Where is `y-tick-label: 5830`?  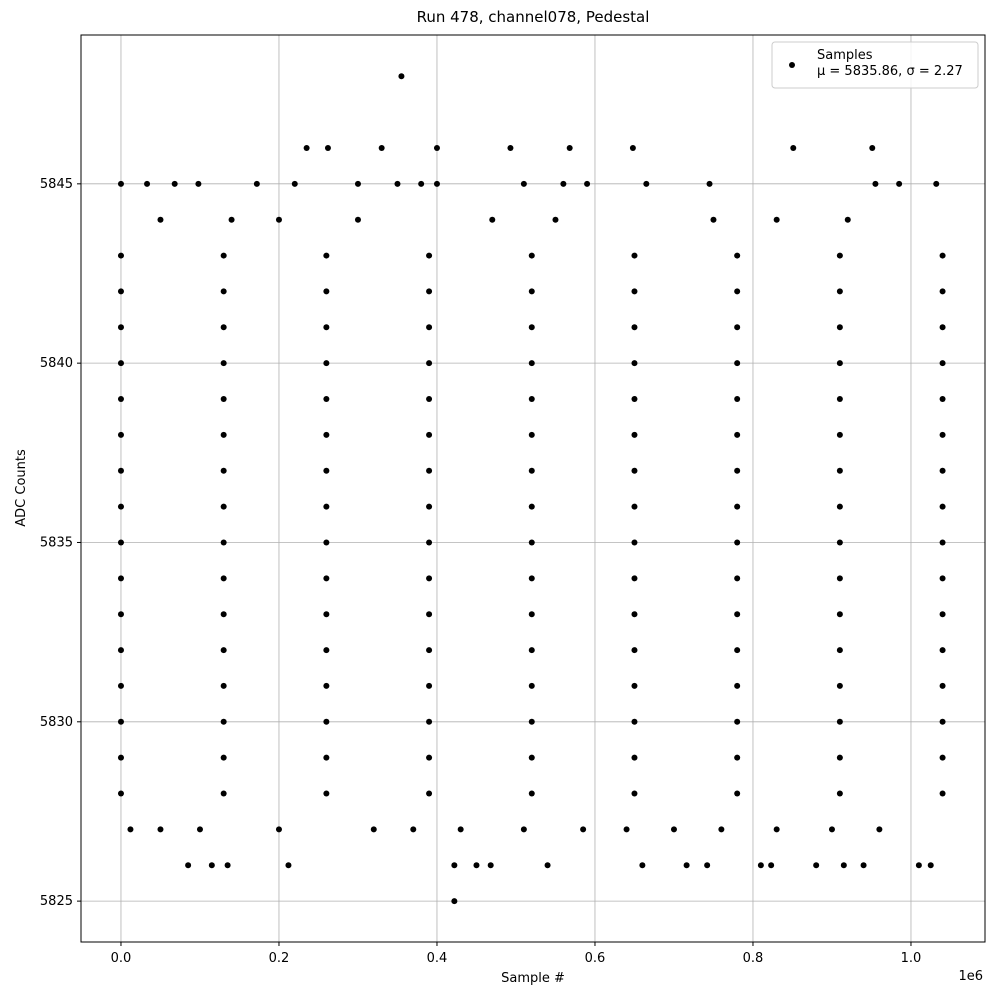 y-tick-label: 5830 is located at coordinates (56, 722).